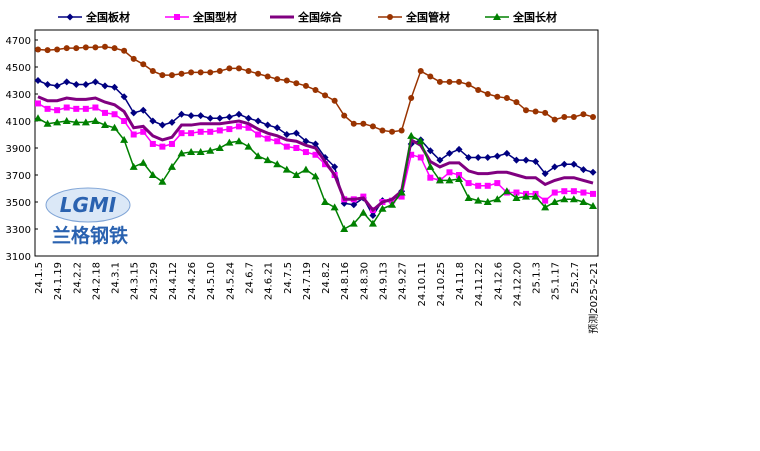  Describe the element at coordinates (107, 17) in the screenshot. I see `legend-label: 全国板材` at that location.